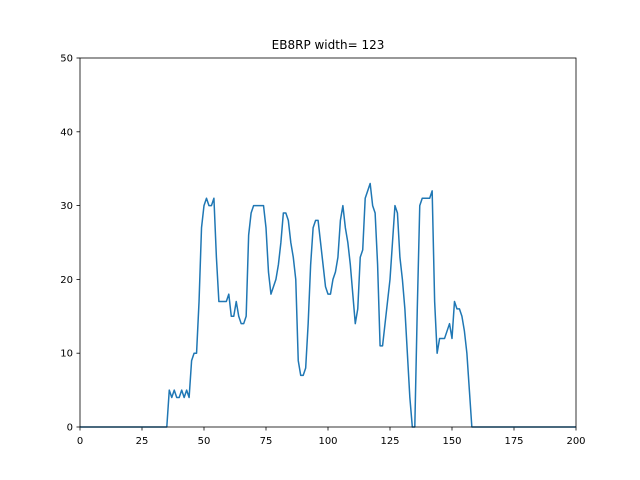  I want to click on y-tick-label: 0, so click(70, 428).